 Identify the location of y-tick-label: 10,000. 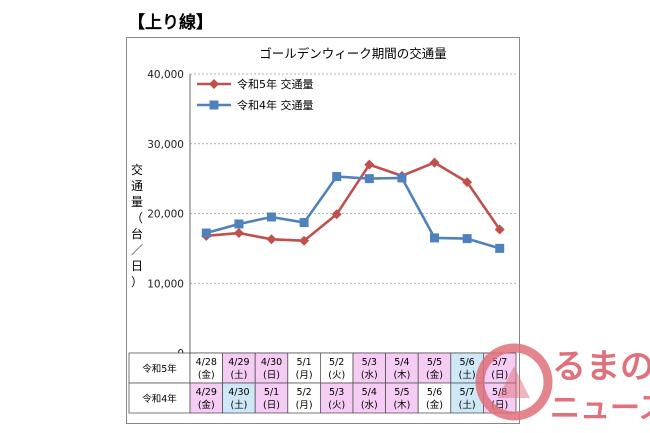
(165, 284).